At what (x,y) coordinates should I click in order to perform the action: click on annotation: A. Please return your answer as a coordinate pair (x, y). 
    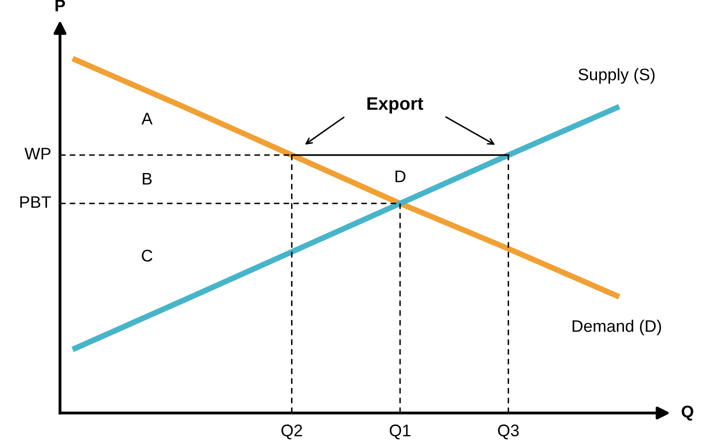
    Looking at the image, I should click on (147, 118).